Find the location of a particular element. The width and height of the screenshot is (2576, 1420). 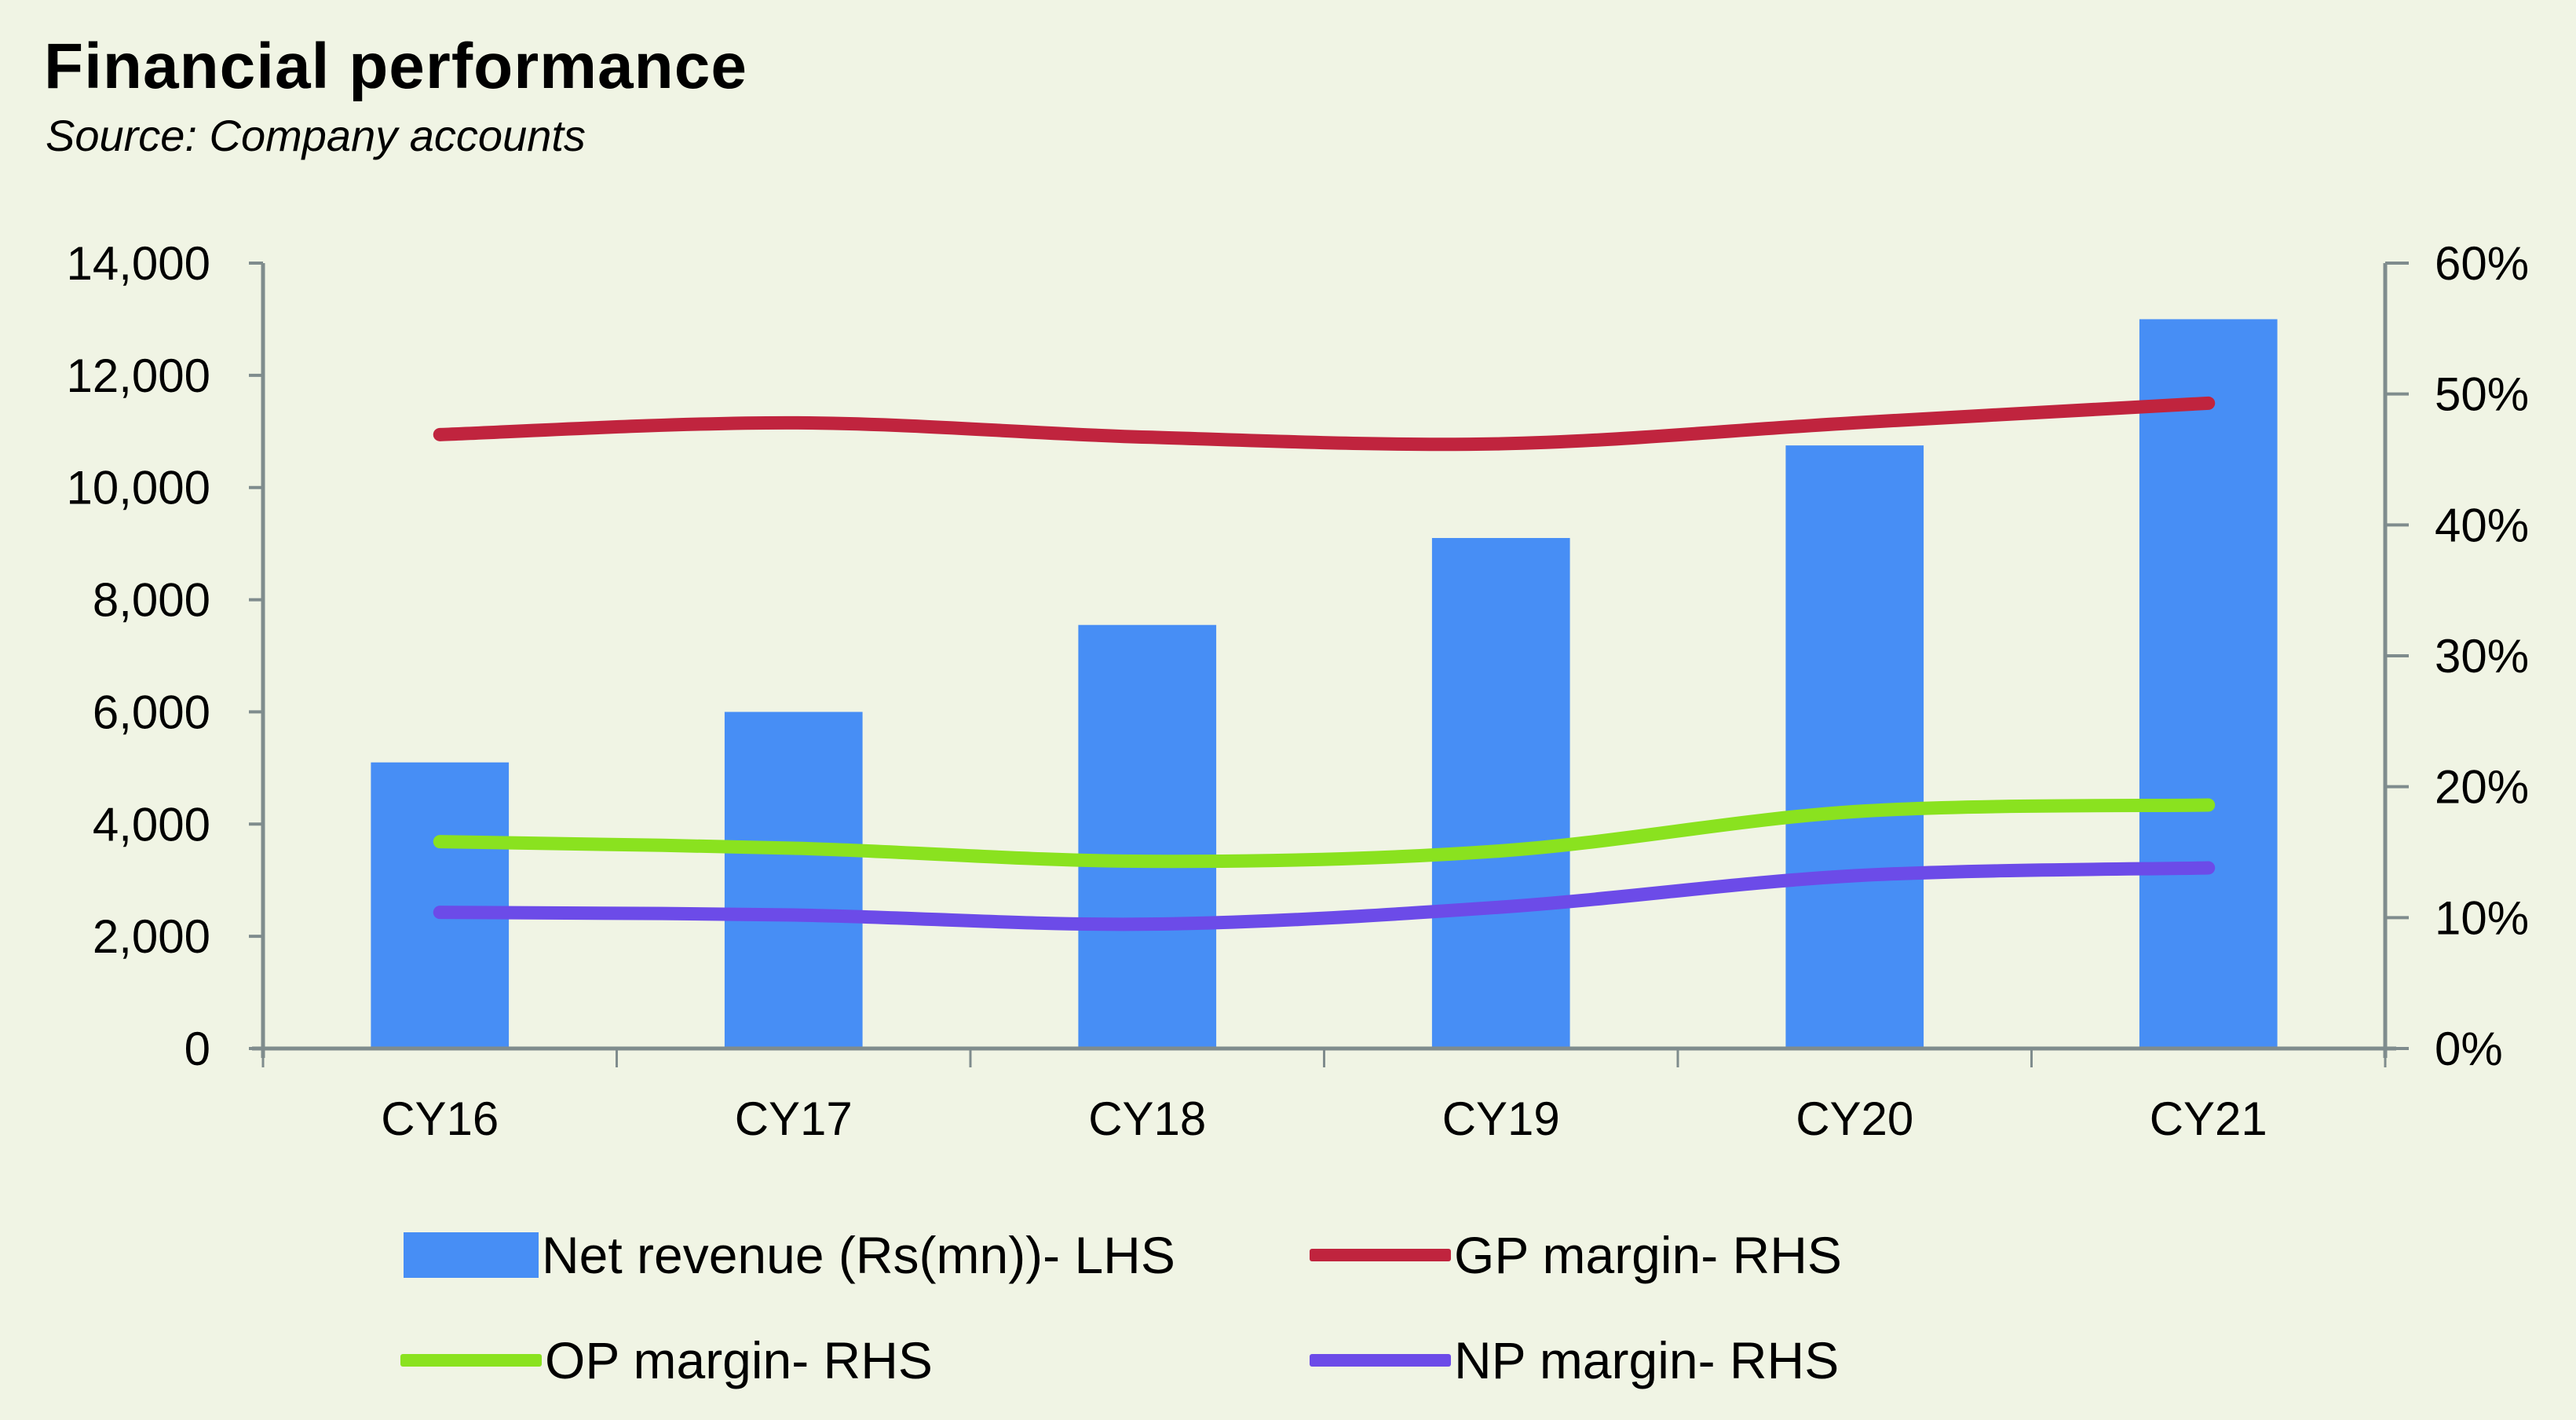

bar-cy21 is located at coordinates (2208, 684).